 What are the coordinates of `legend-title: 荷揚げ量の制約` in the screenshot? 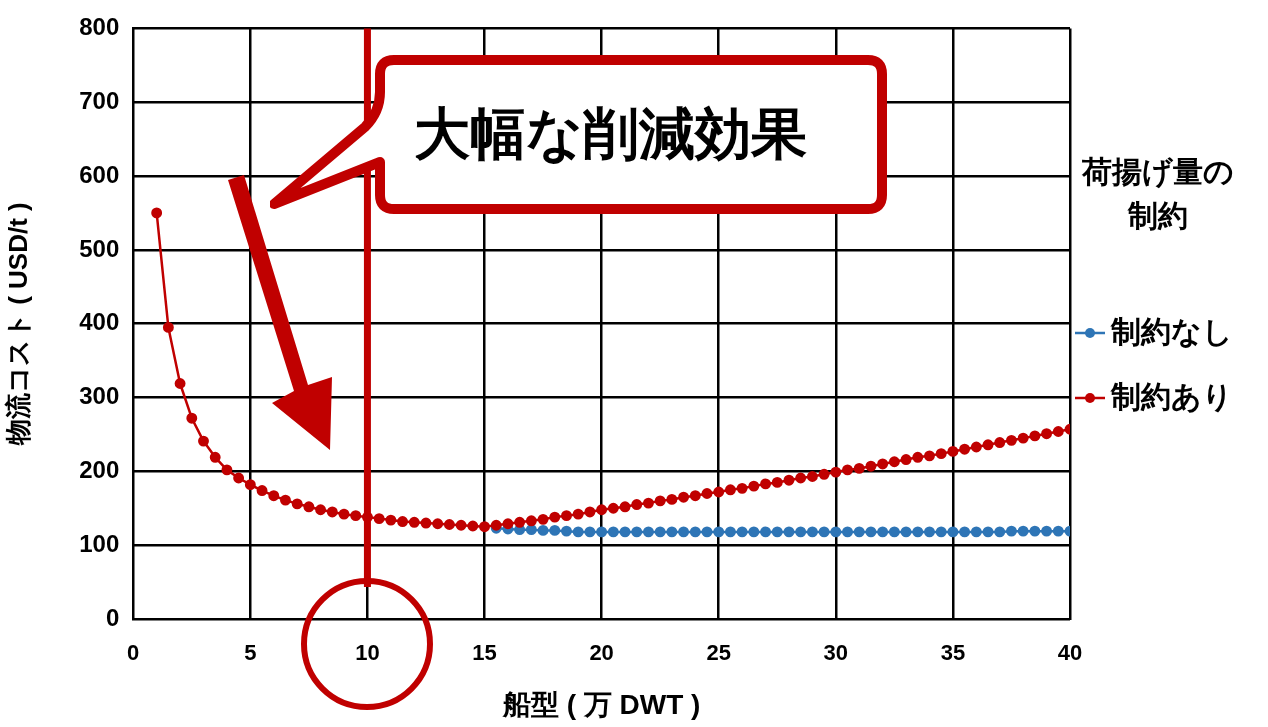 It's located at (1157, 194).